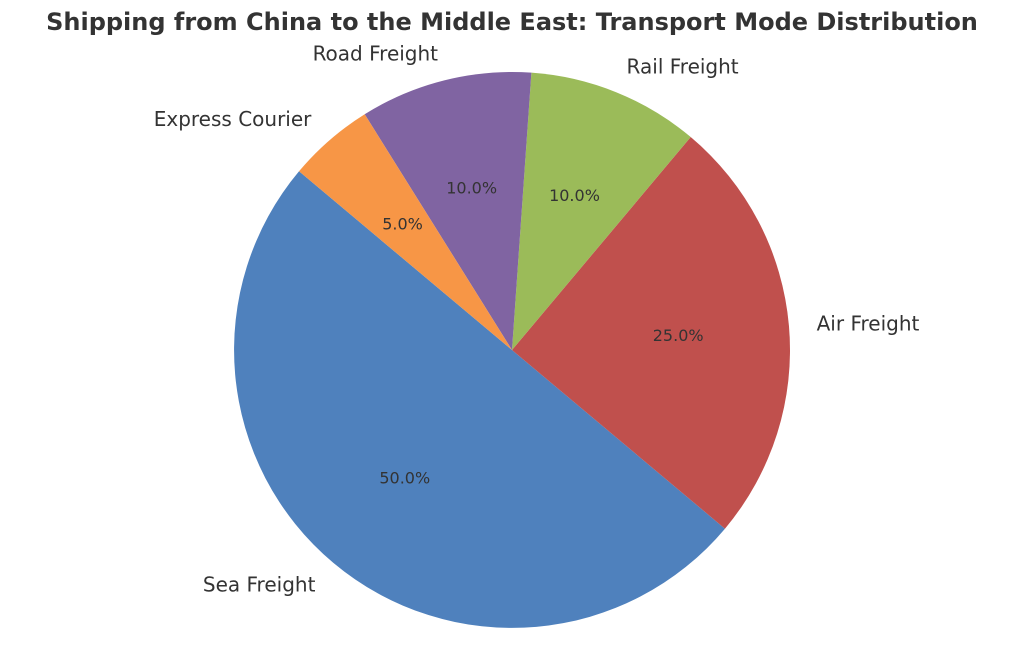  What do you see at coordinates (683, 66) in the screenshot?
I see `category-label-rail-freight: Rail Freight` at bounding box center [683, 66].